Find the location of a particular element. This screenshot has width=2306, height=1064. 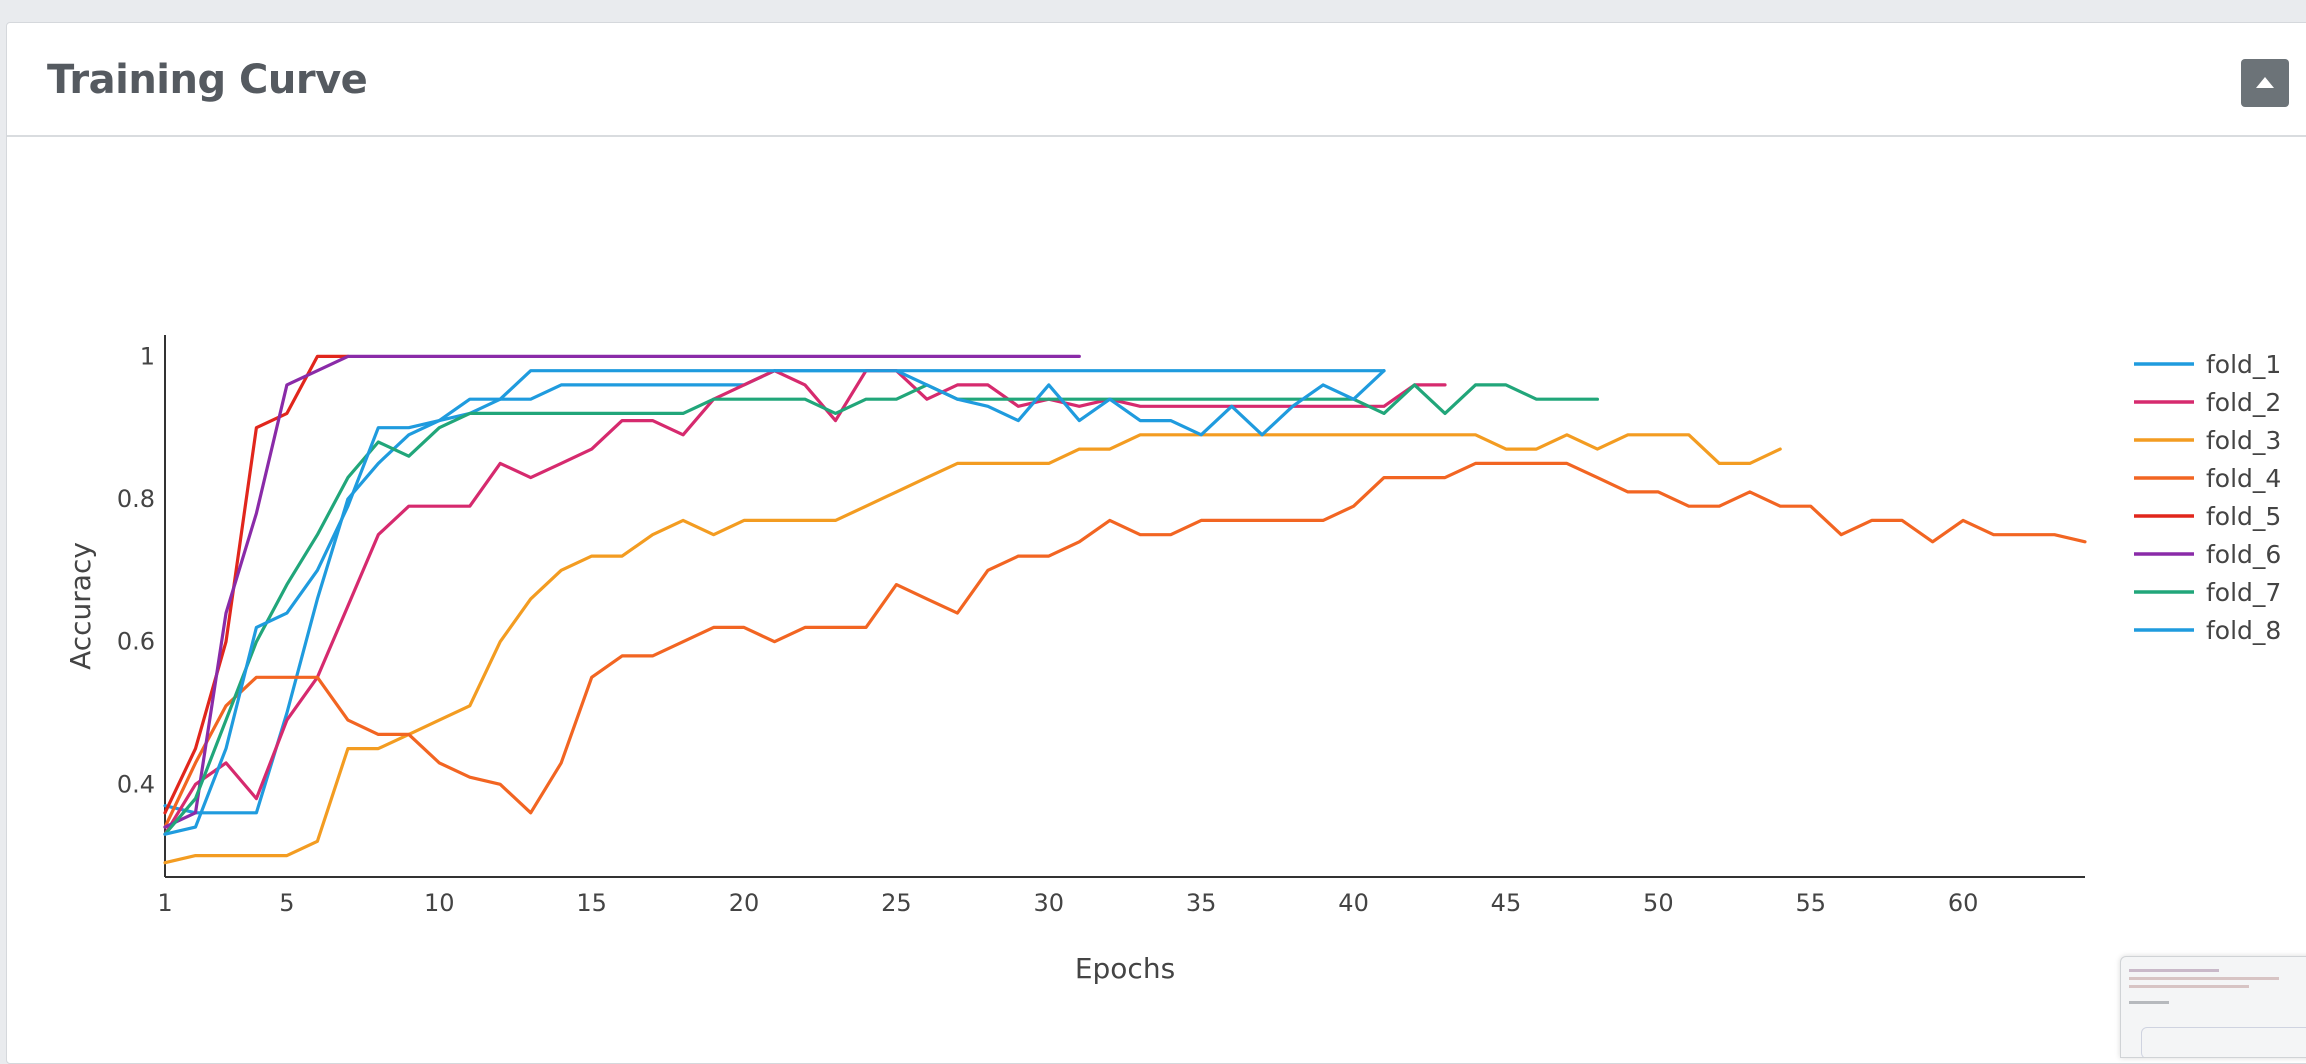

x-tick-label: 25 is located at coordinates (896, 903).